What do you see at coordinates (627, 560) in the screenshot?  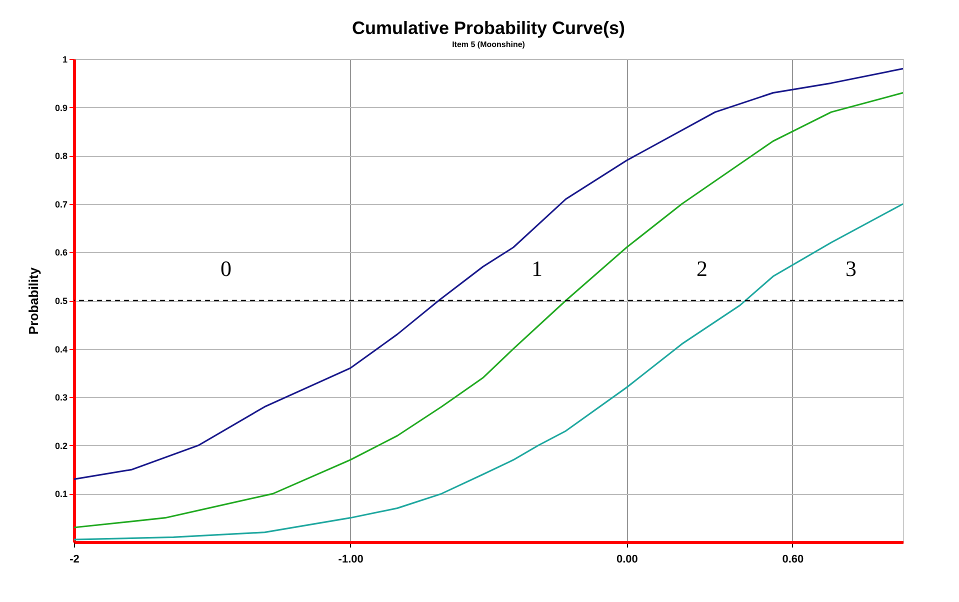 I see `x-tick-label: 0.00` at bounding box center [627, 560].